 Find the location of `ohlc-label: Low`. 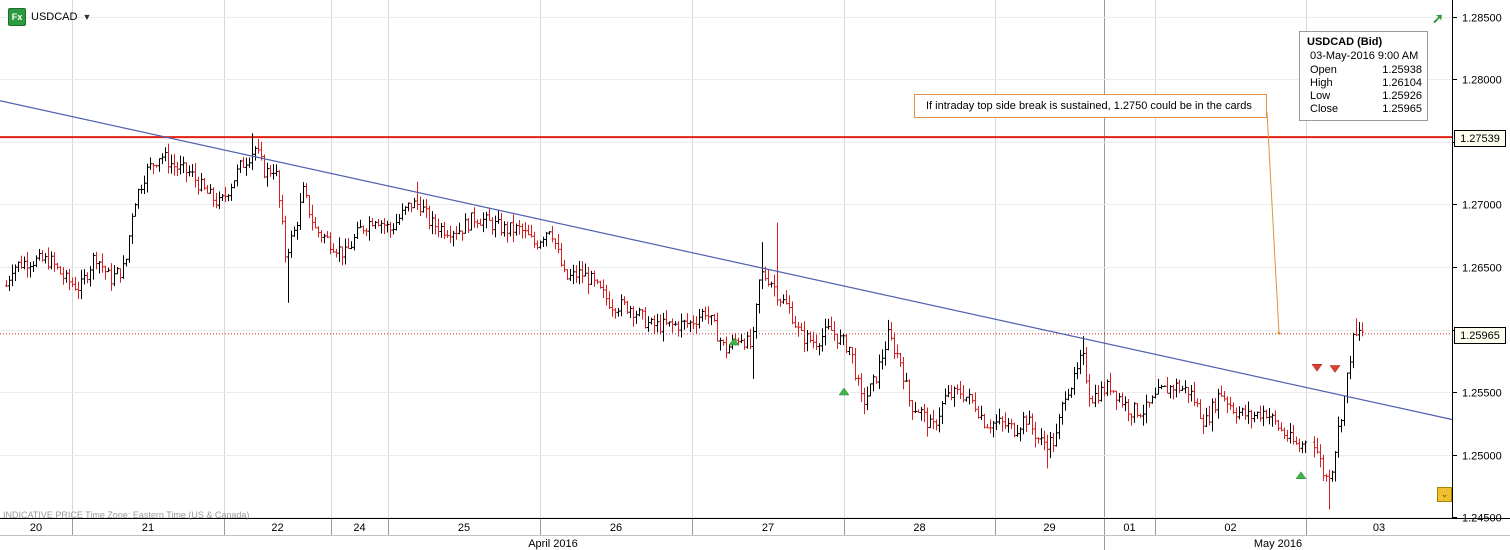

ohlc-label: Low is located at coordinates (1320, 96).